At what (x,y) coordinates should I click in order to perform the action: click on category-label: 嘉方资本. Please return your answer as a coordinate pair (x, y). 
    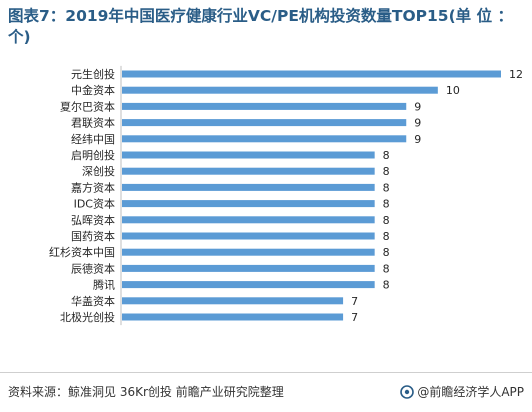
    Looking at the image, I should click on (93, 187).